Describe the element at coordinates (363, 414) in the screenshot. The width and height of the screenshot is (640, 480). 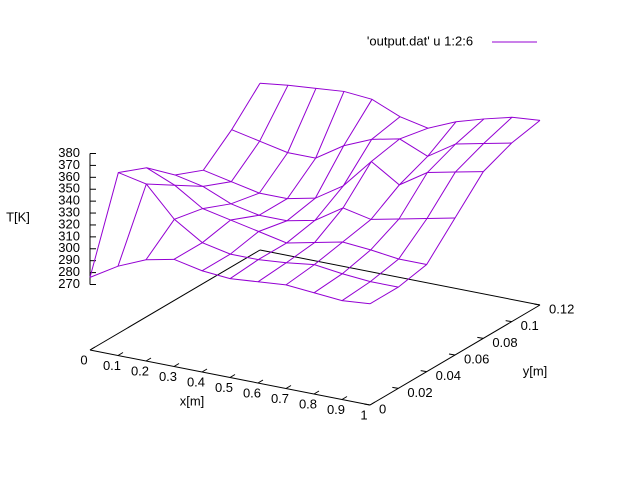
I see `x-tick-label: 1` at that location.